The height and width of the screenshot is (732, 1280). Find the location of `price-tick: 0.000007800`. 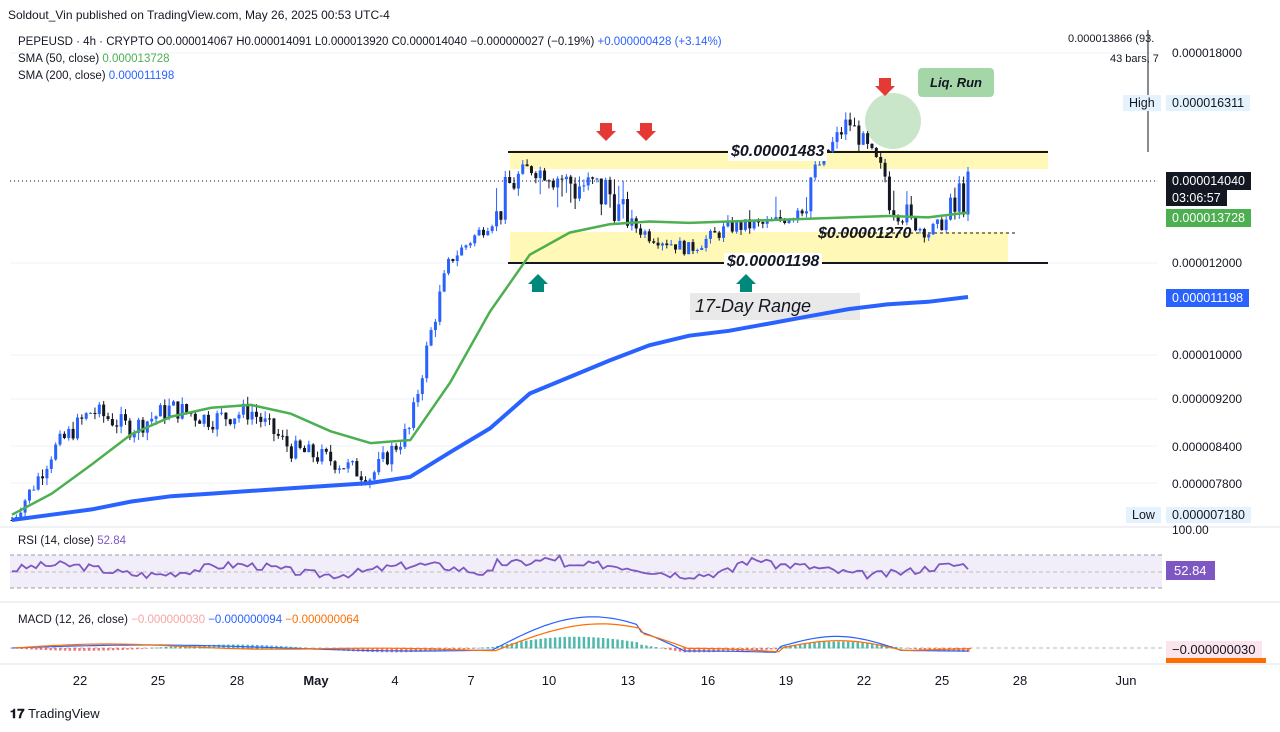

price-tick: 0.000007800 is located at coordinates (1207, 484).